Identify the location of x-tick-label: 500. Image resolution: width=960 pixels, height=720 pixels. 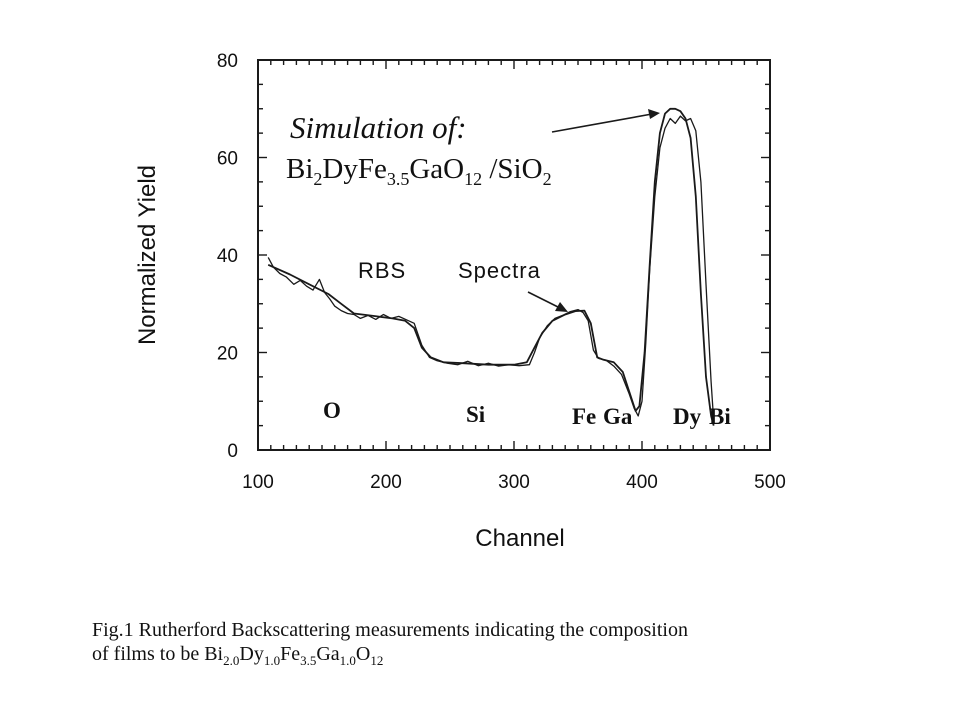
(770, 482).